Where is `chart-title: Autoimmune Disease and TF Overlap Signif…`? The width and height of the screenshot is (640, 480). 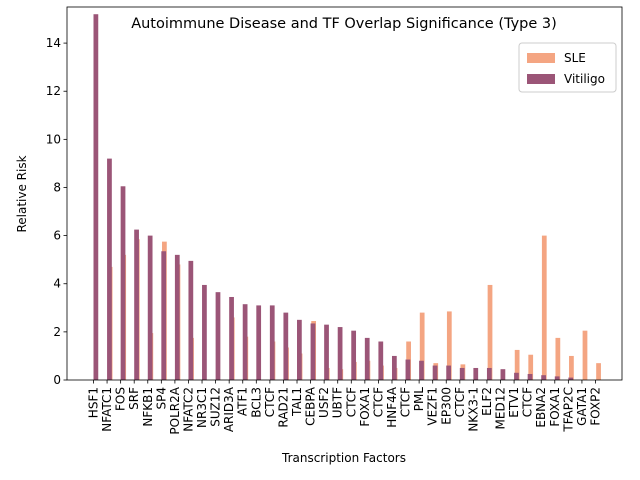
chart-title: Autoimmune Disease and TF Overlap Signif… is located at coordinates (344, 24).